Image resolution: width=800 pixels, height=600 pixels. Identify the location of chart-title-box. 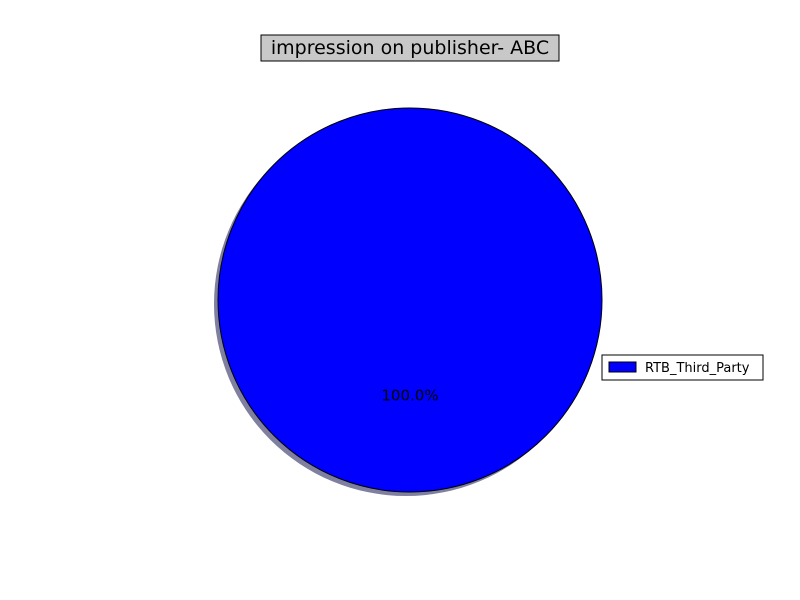
(410, 48).